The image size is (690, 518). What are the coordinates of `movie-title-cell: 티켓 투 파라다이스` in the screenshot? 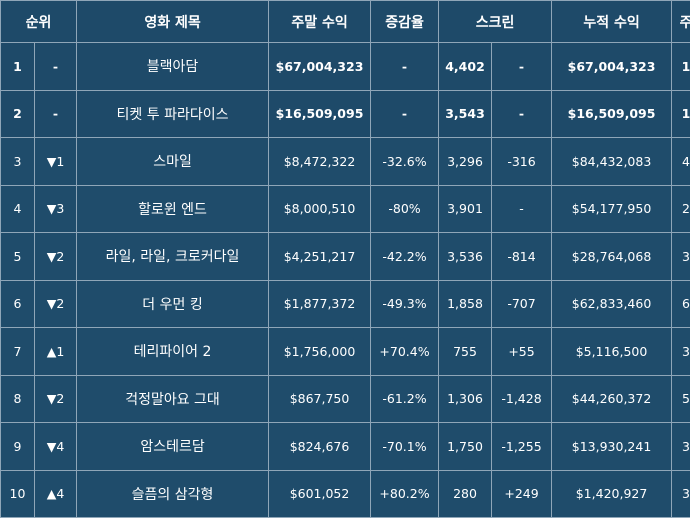 It's located at (173, 114).